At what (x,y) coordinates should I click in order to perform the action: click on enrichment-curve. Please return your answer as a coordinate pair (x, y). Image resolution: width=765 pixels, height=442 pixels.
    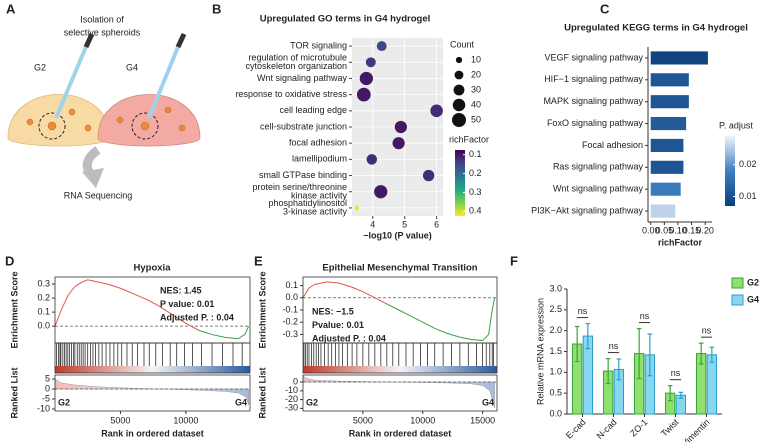
    Looking at the image, I should click on (152, 309).